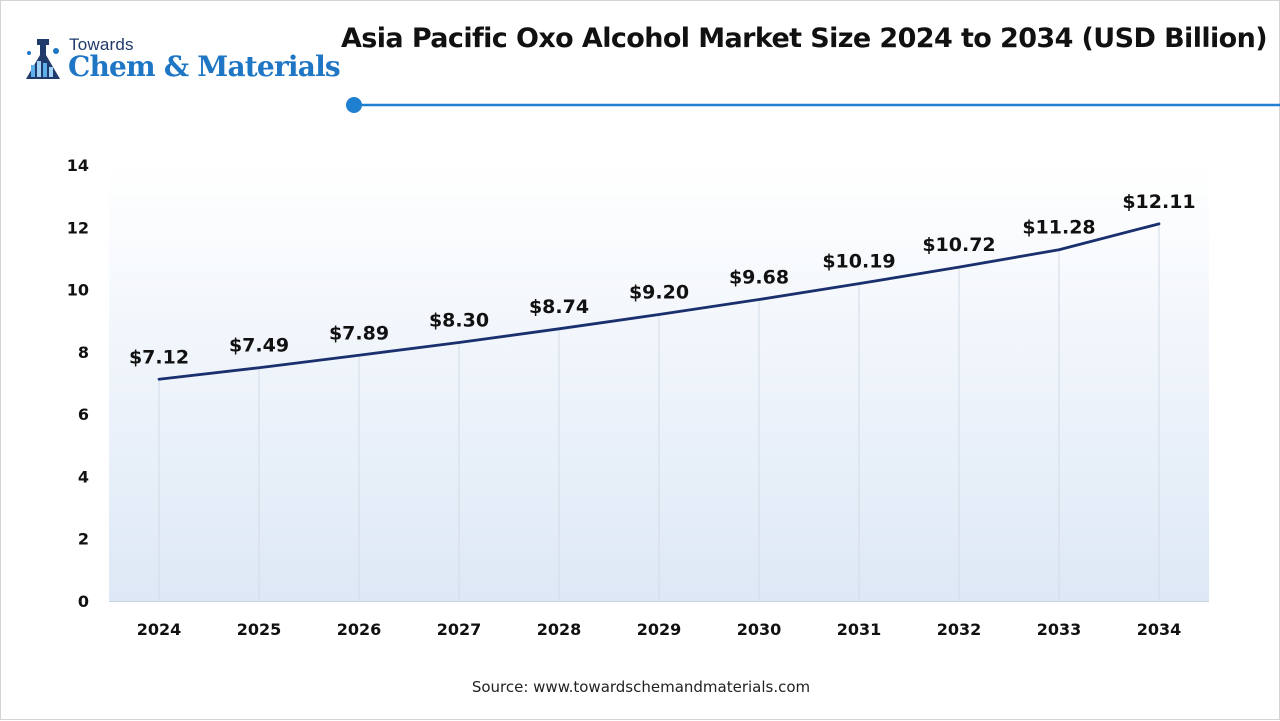 The height and width of the screenshot is (721, 1280). I want to click on flask-icon, so click(43, 59).